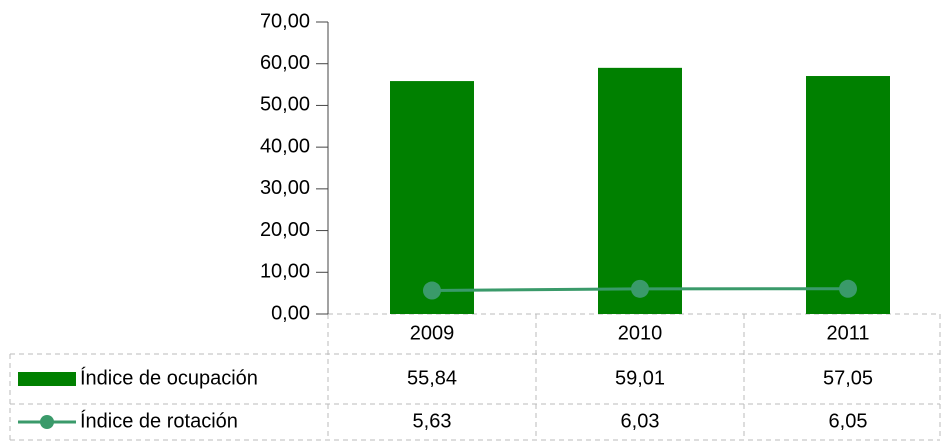  What do you see at coordinates (169, 377) in the screenshot?
I see `legend-label: Índice de ocupación` at bounding box center [169, 377].